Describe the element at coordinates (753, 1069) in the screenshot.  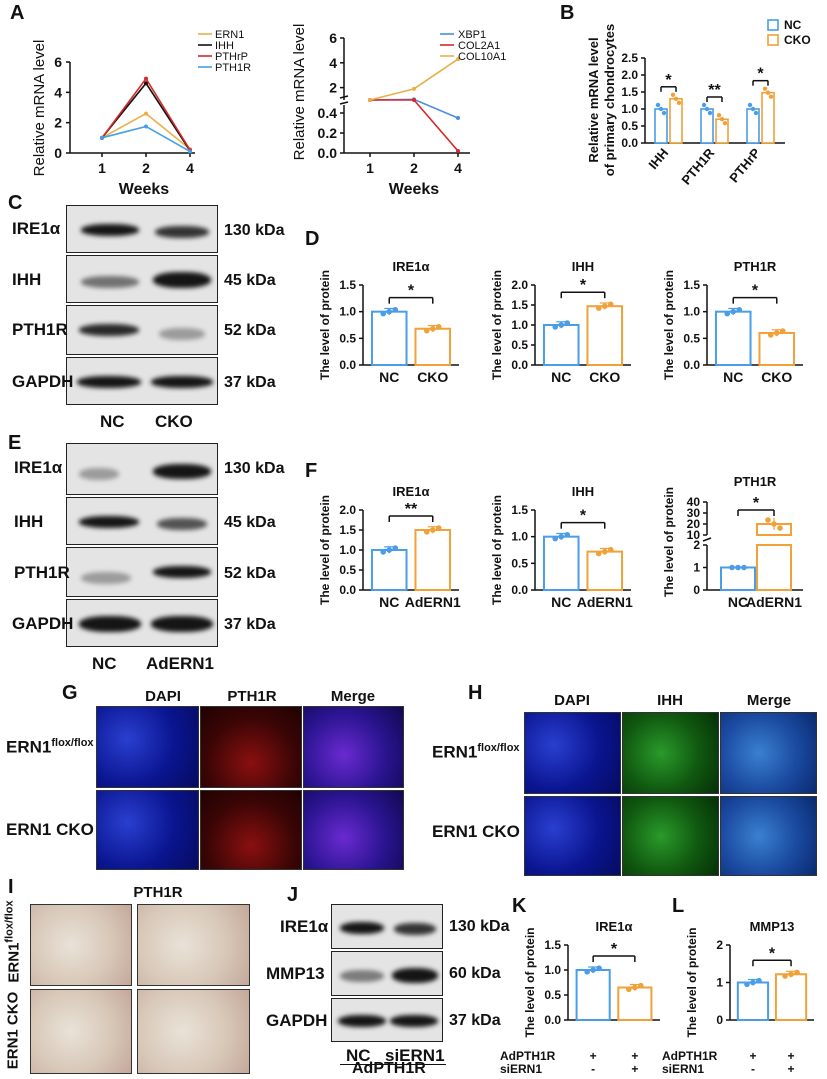
I see `condition-value: -` at that location.